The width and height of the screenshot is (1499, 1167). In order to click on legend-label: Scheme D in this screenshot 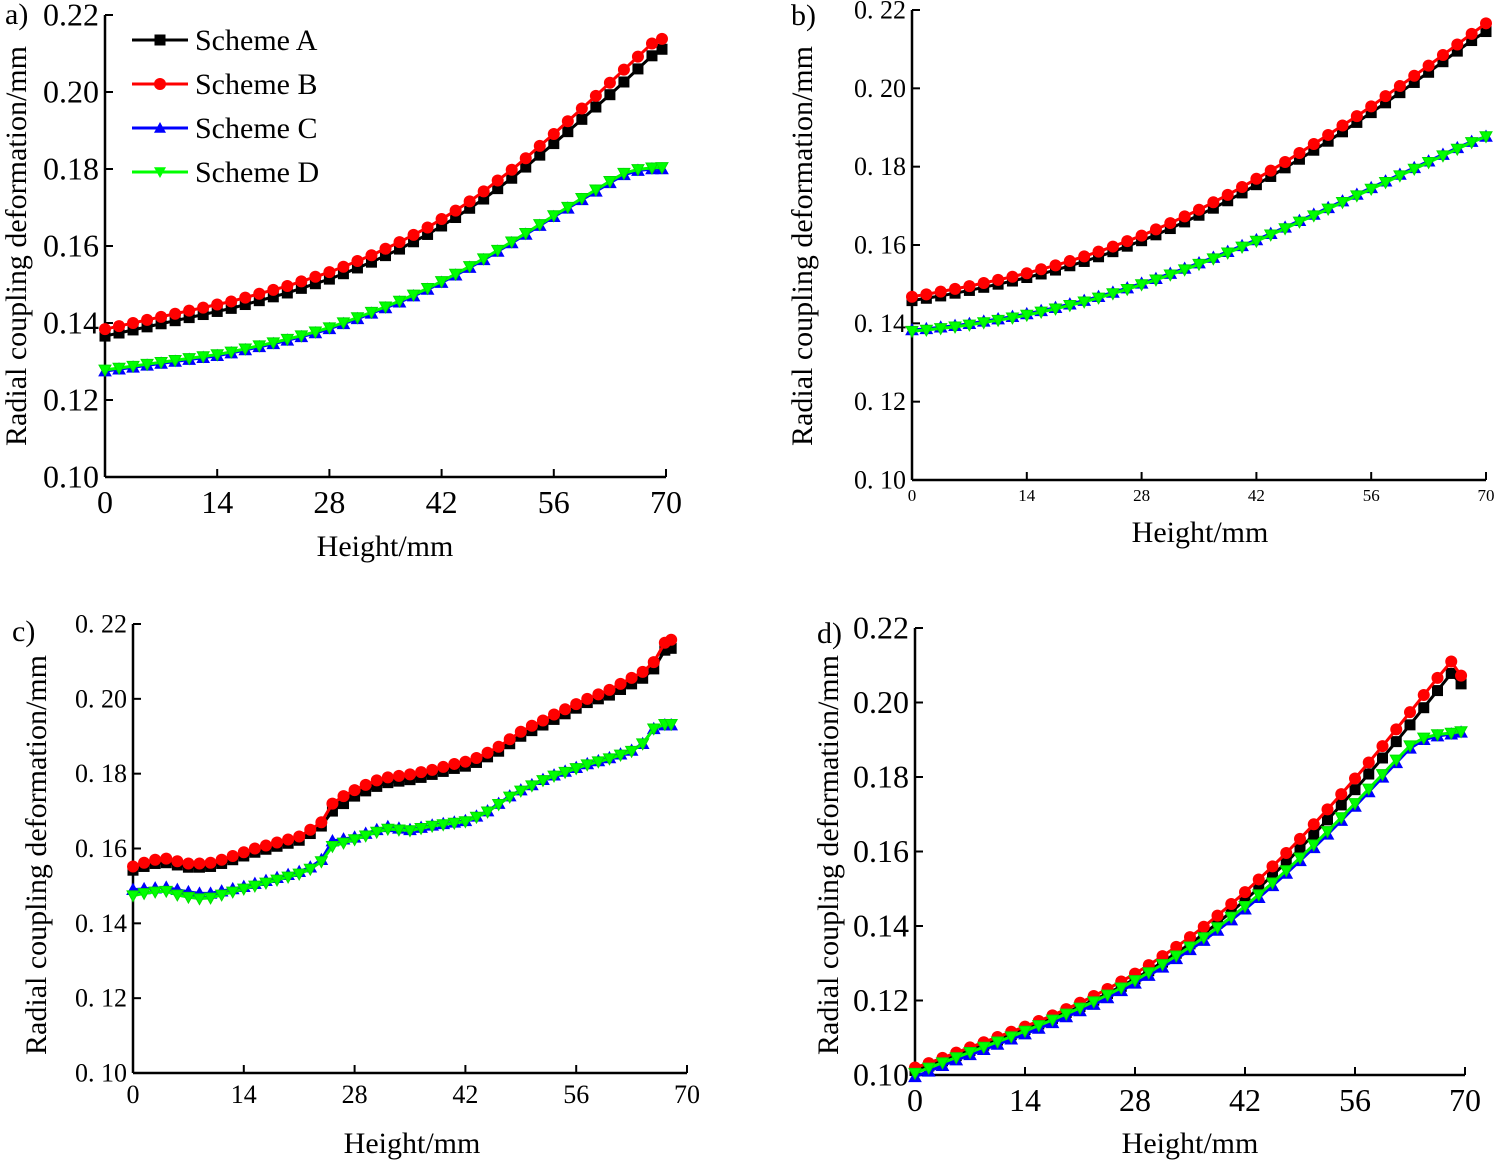, I will do `click(257, 172)`.